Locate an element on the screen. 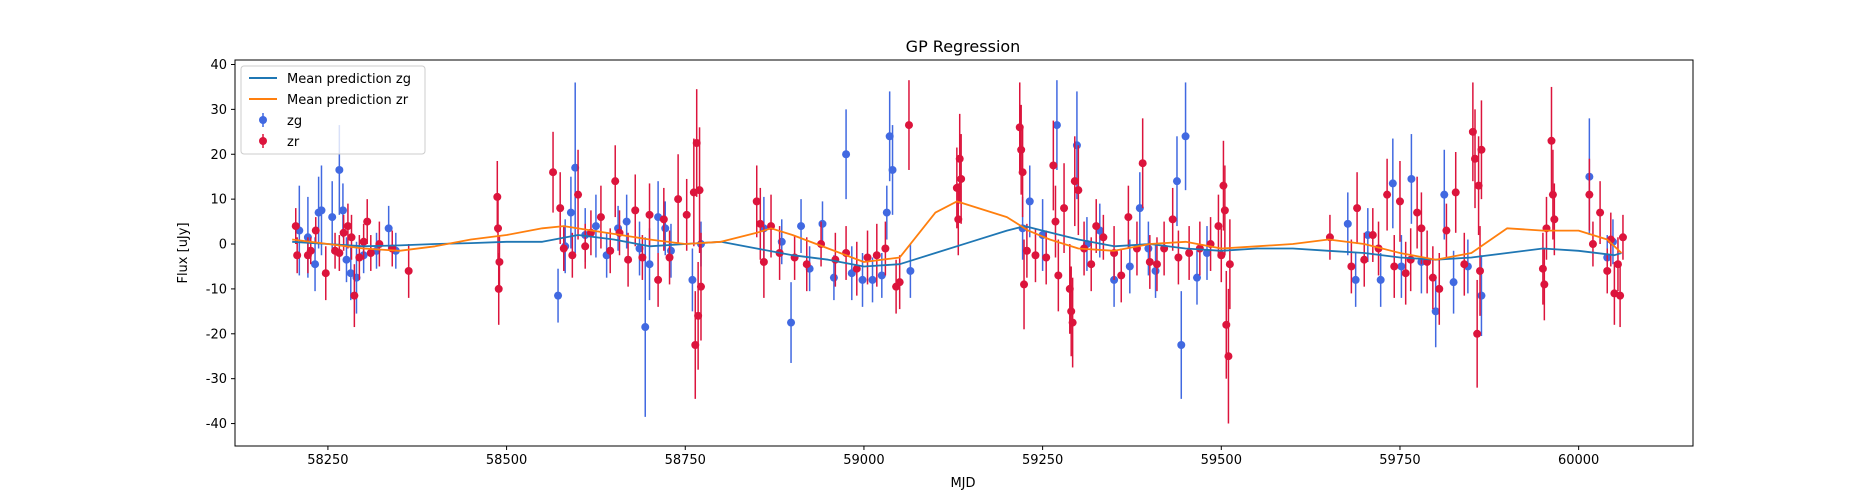 This screenshot has height=500, width=1875. x-axis-label: MJD is located at coordinates (962, 483).